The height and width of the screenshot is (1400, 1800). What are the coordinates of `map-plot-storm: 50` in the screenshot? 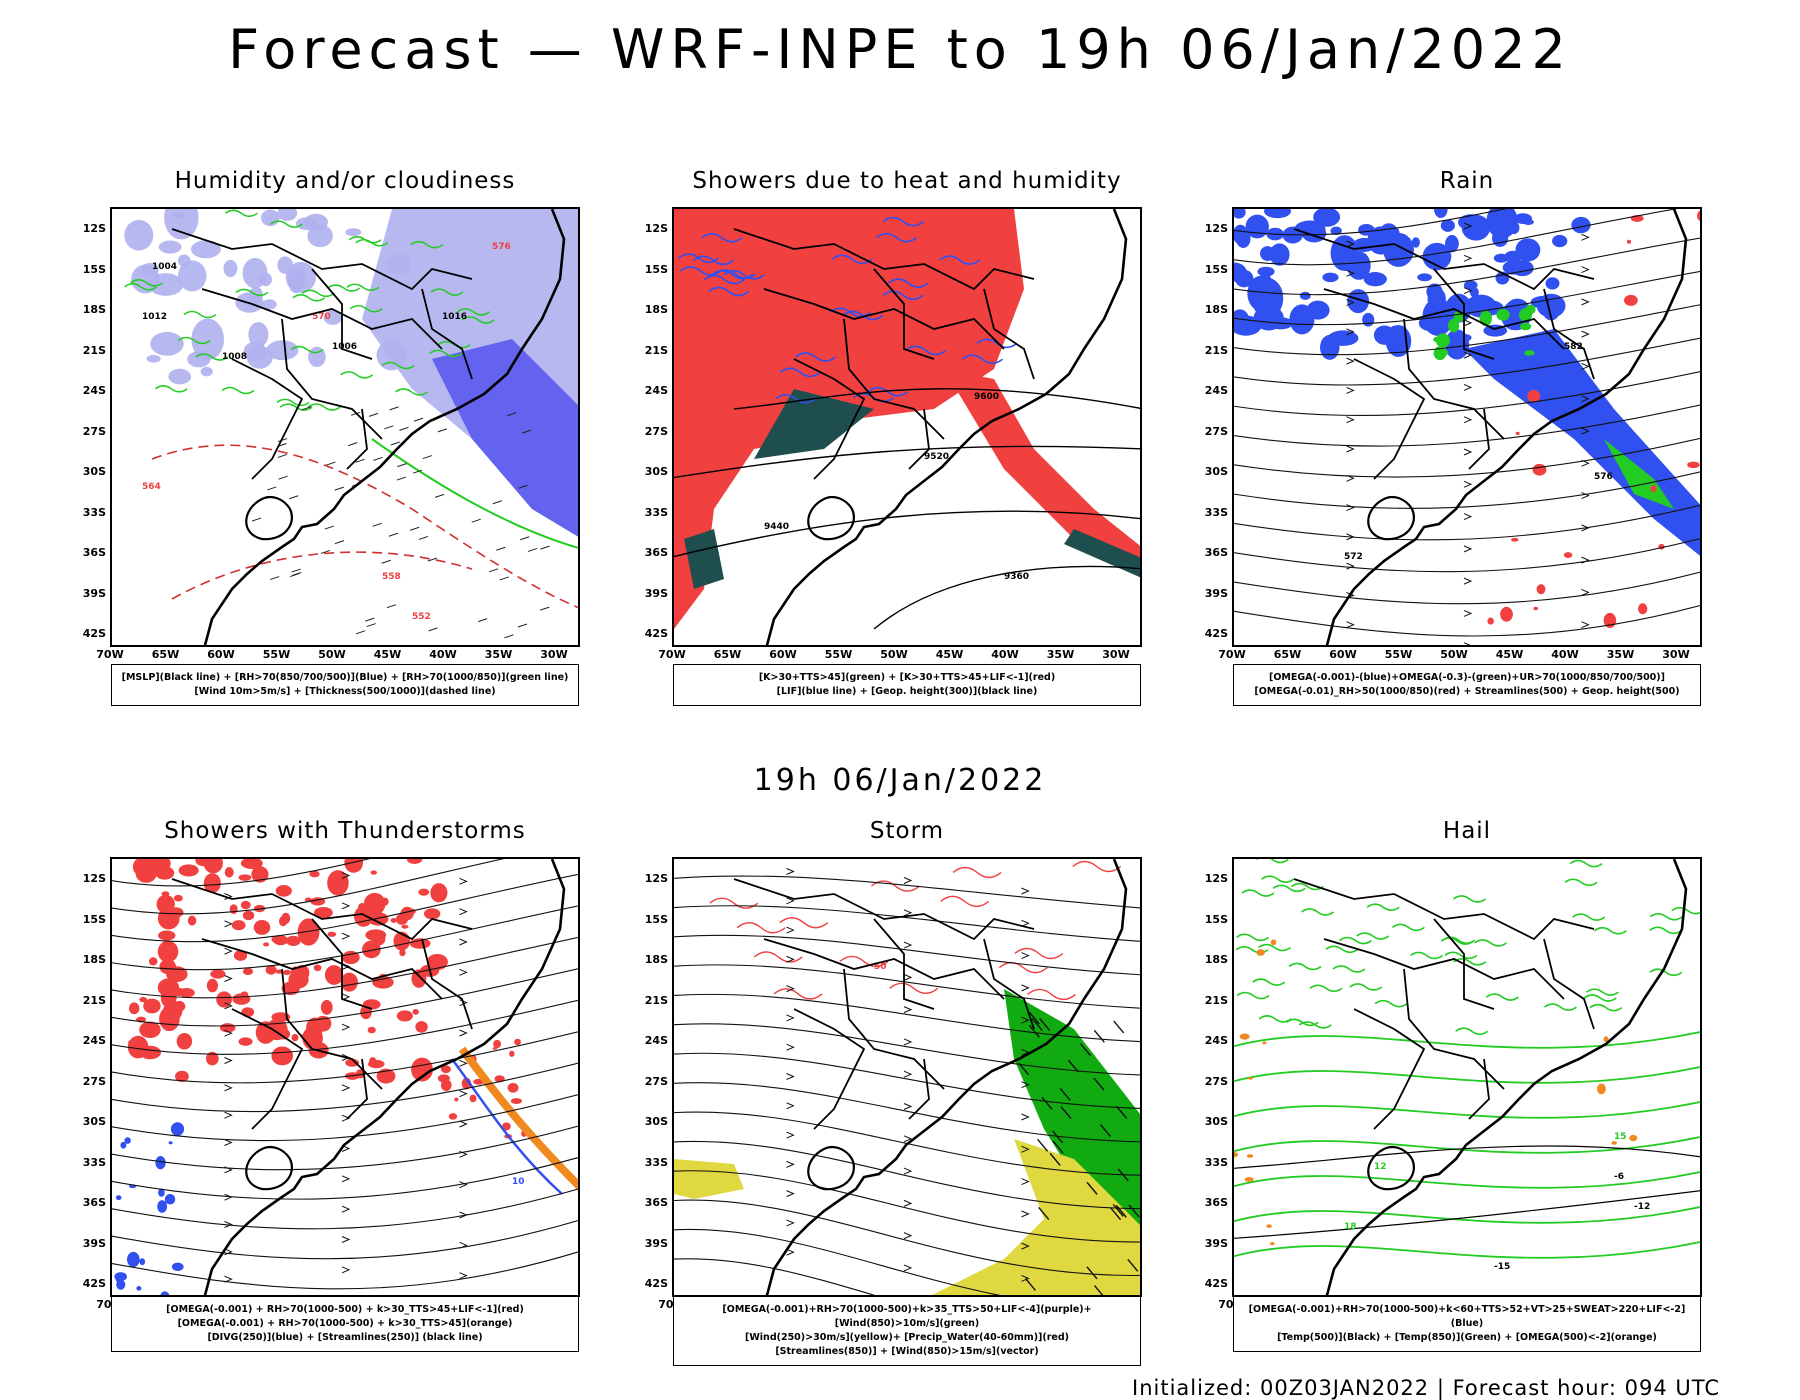 It's located at (907, 1077).